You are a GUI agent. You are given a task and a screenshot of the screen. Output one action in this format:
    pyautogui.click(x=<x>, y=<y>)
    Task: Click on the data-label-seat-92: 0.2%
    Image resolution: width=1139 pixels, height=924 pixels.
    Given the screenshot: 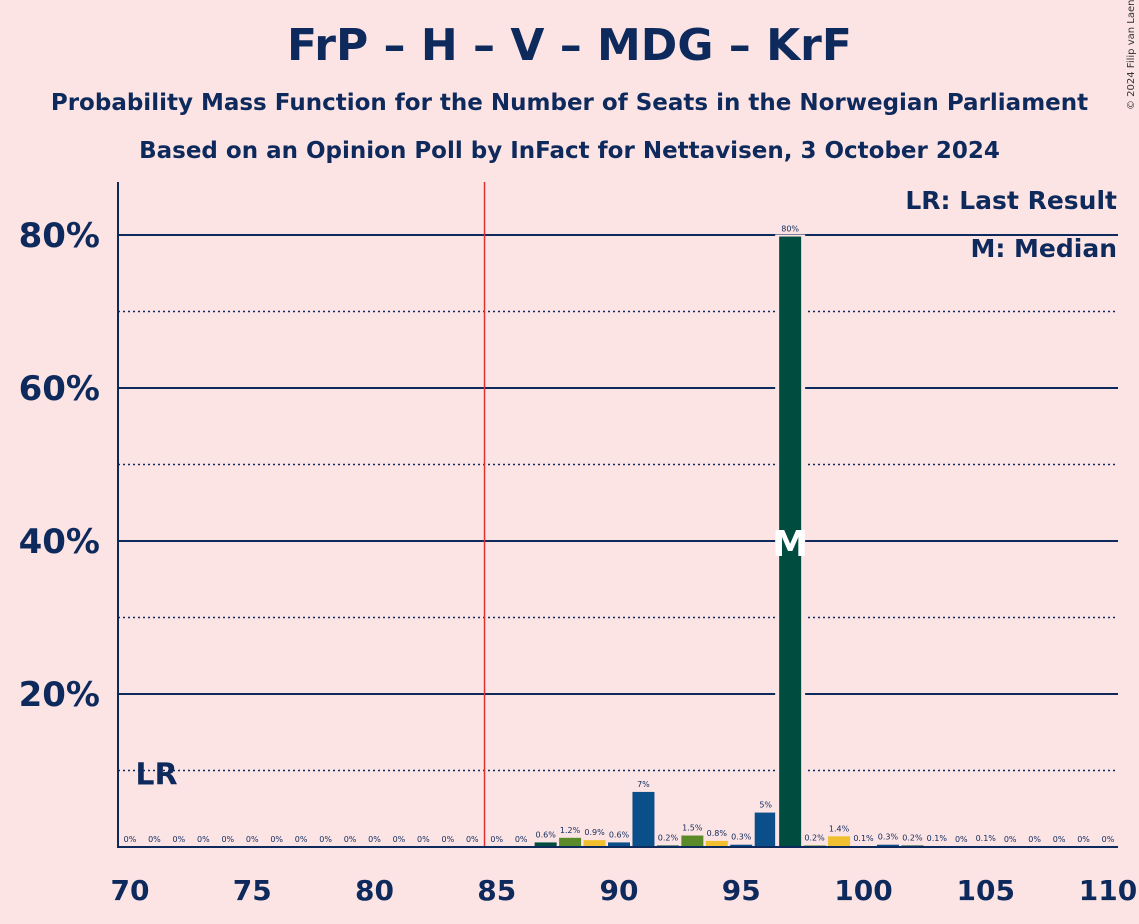 What is the action you would take?
    pyautogui.click(x=668, y=837)
    